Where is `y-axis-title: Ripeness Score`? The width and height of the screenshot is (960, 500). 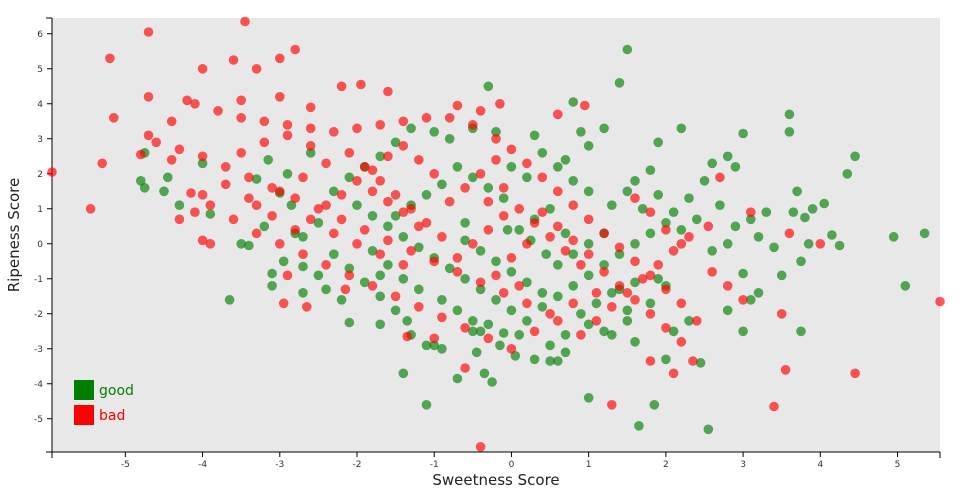
y-axis-title: Ripeness Score is located at coordinates (14, 235).